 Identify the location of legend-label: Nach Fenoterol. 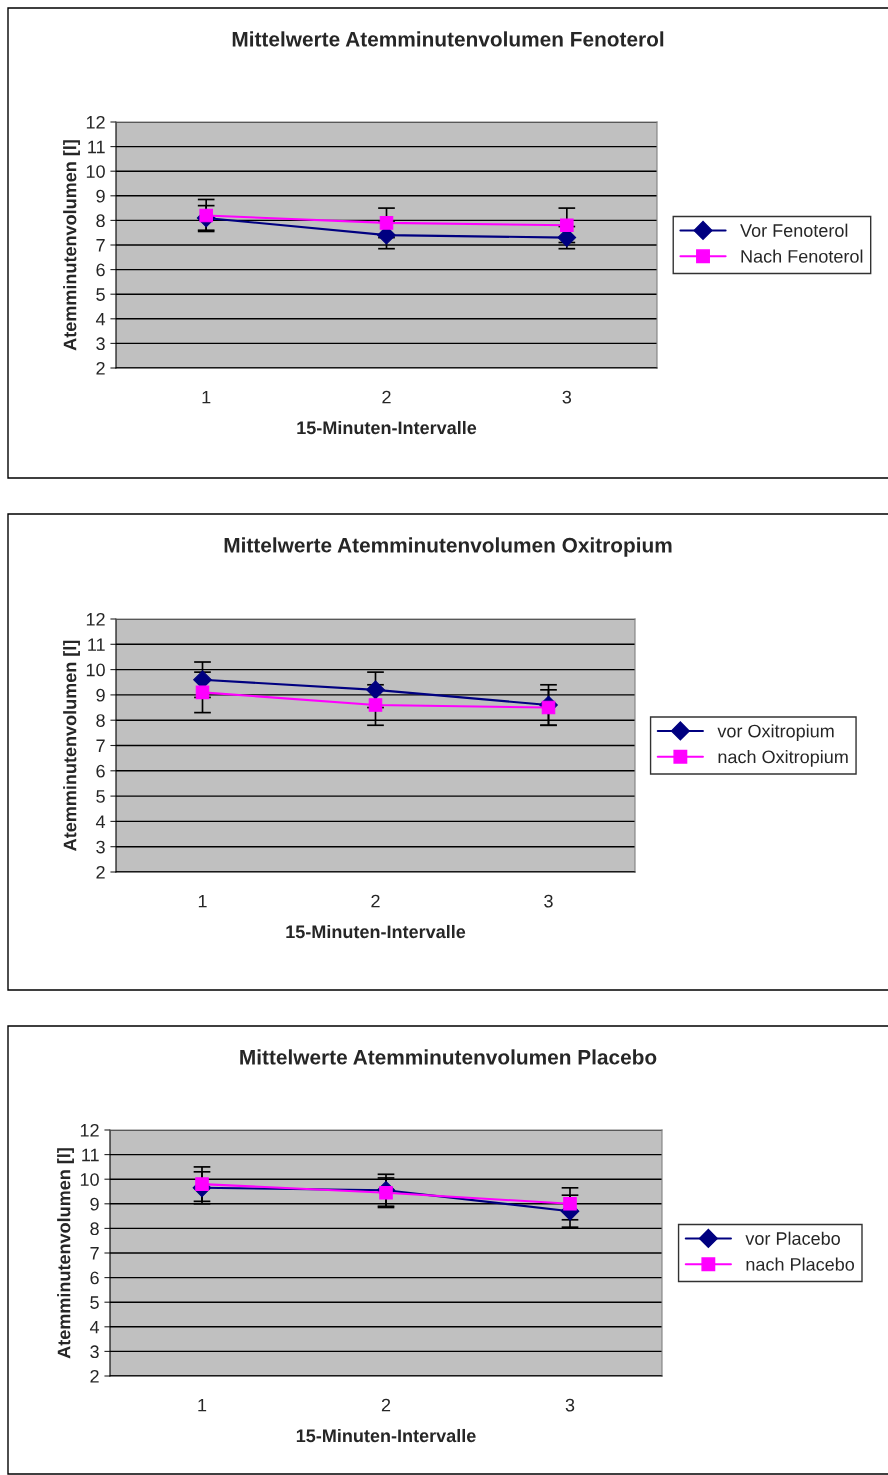
(802, 256).